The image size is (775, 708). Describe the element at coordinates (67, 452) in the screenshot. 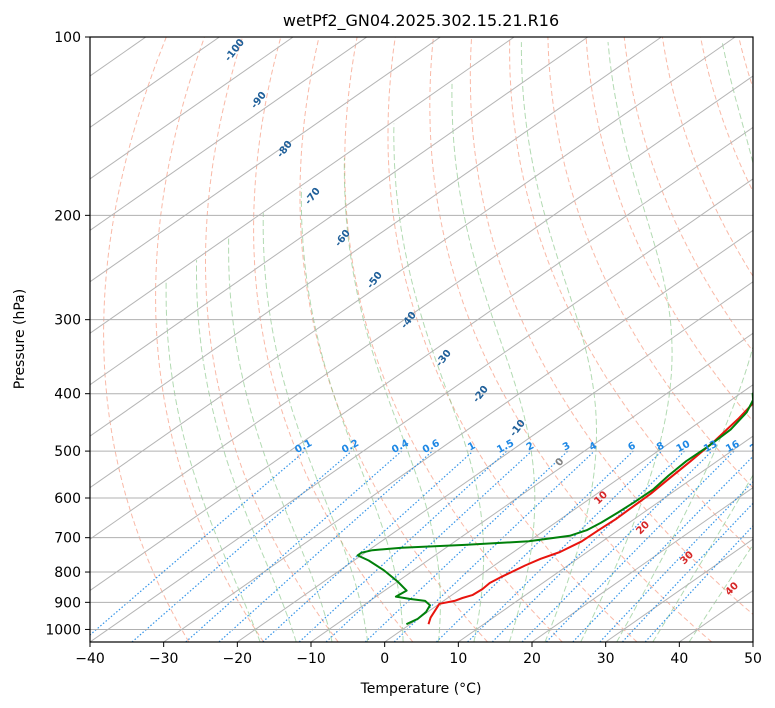

I see `y-tick-label: 500` at that location.